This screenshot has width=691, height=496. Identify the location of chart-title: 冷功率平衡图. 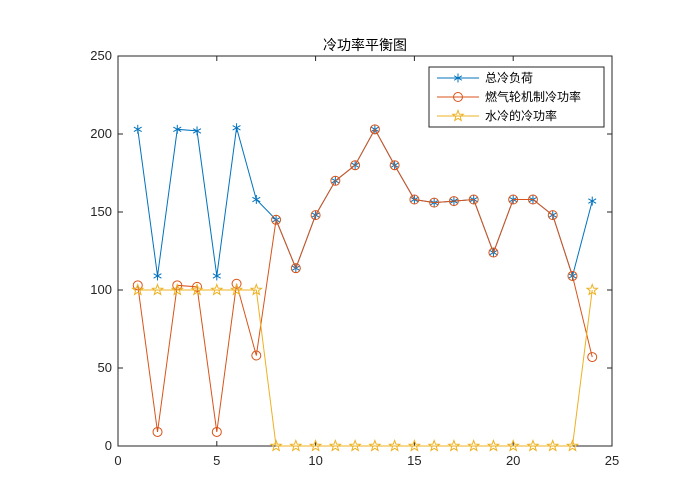
(365, 45).